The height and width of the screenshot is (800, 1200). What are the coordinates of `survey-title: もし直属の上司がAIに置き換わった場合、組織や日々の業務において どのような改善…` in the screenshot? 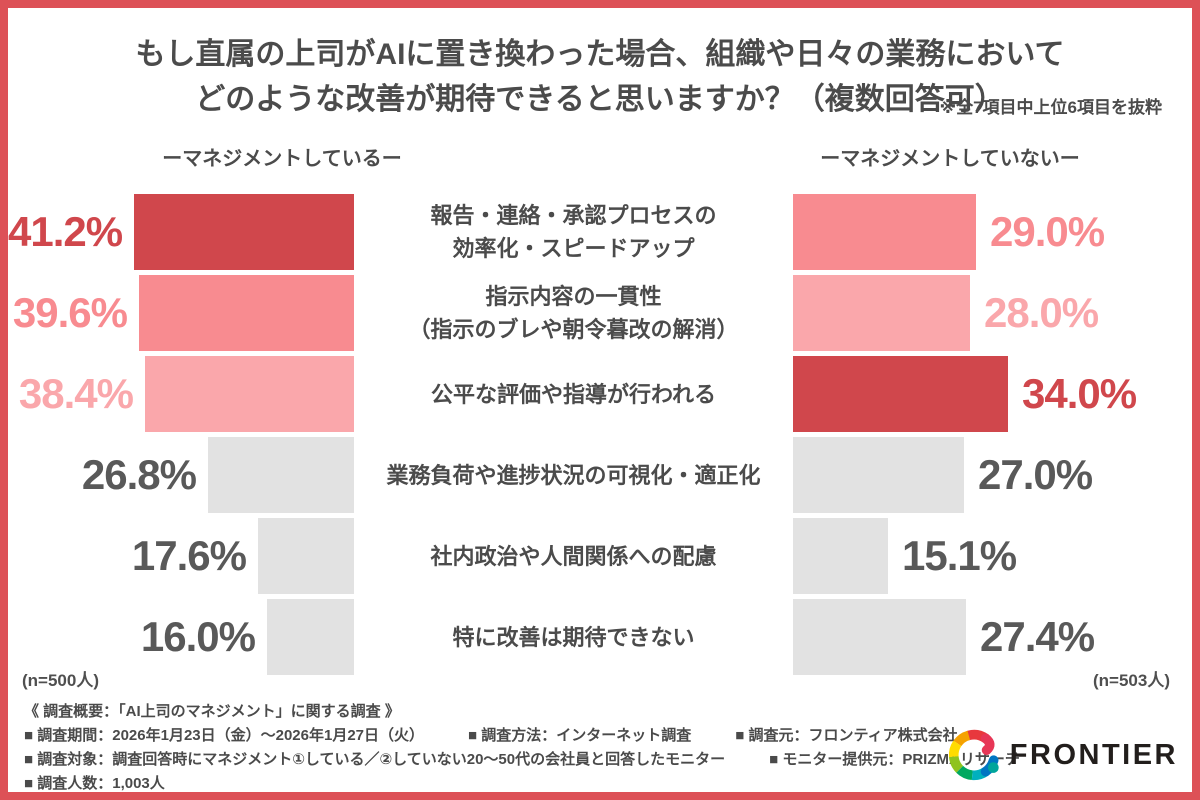 It's located at (600, 77).